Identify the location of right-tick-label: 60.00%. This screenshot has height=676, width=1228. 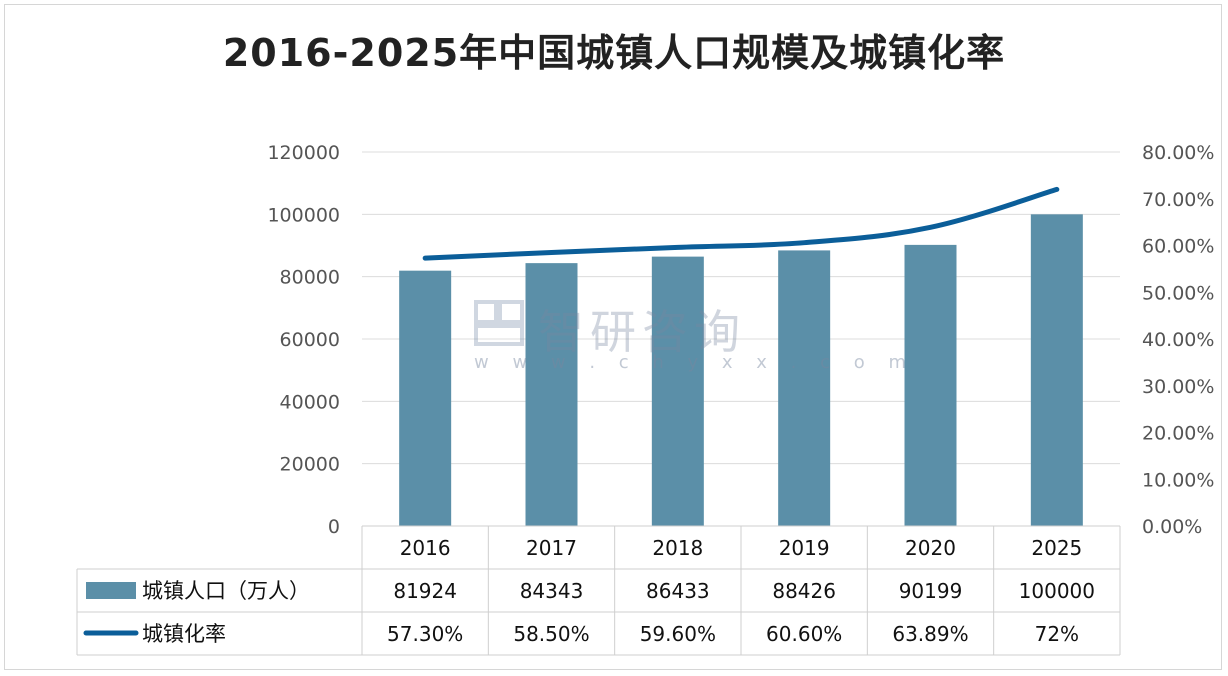
(1178, 247).